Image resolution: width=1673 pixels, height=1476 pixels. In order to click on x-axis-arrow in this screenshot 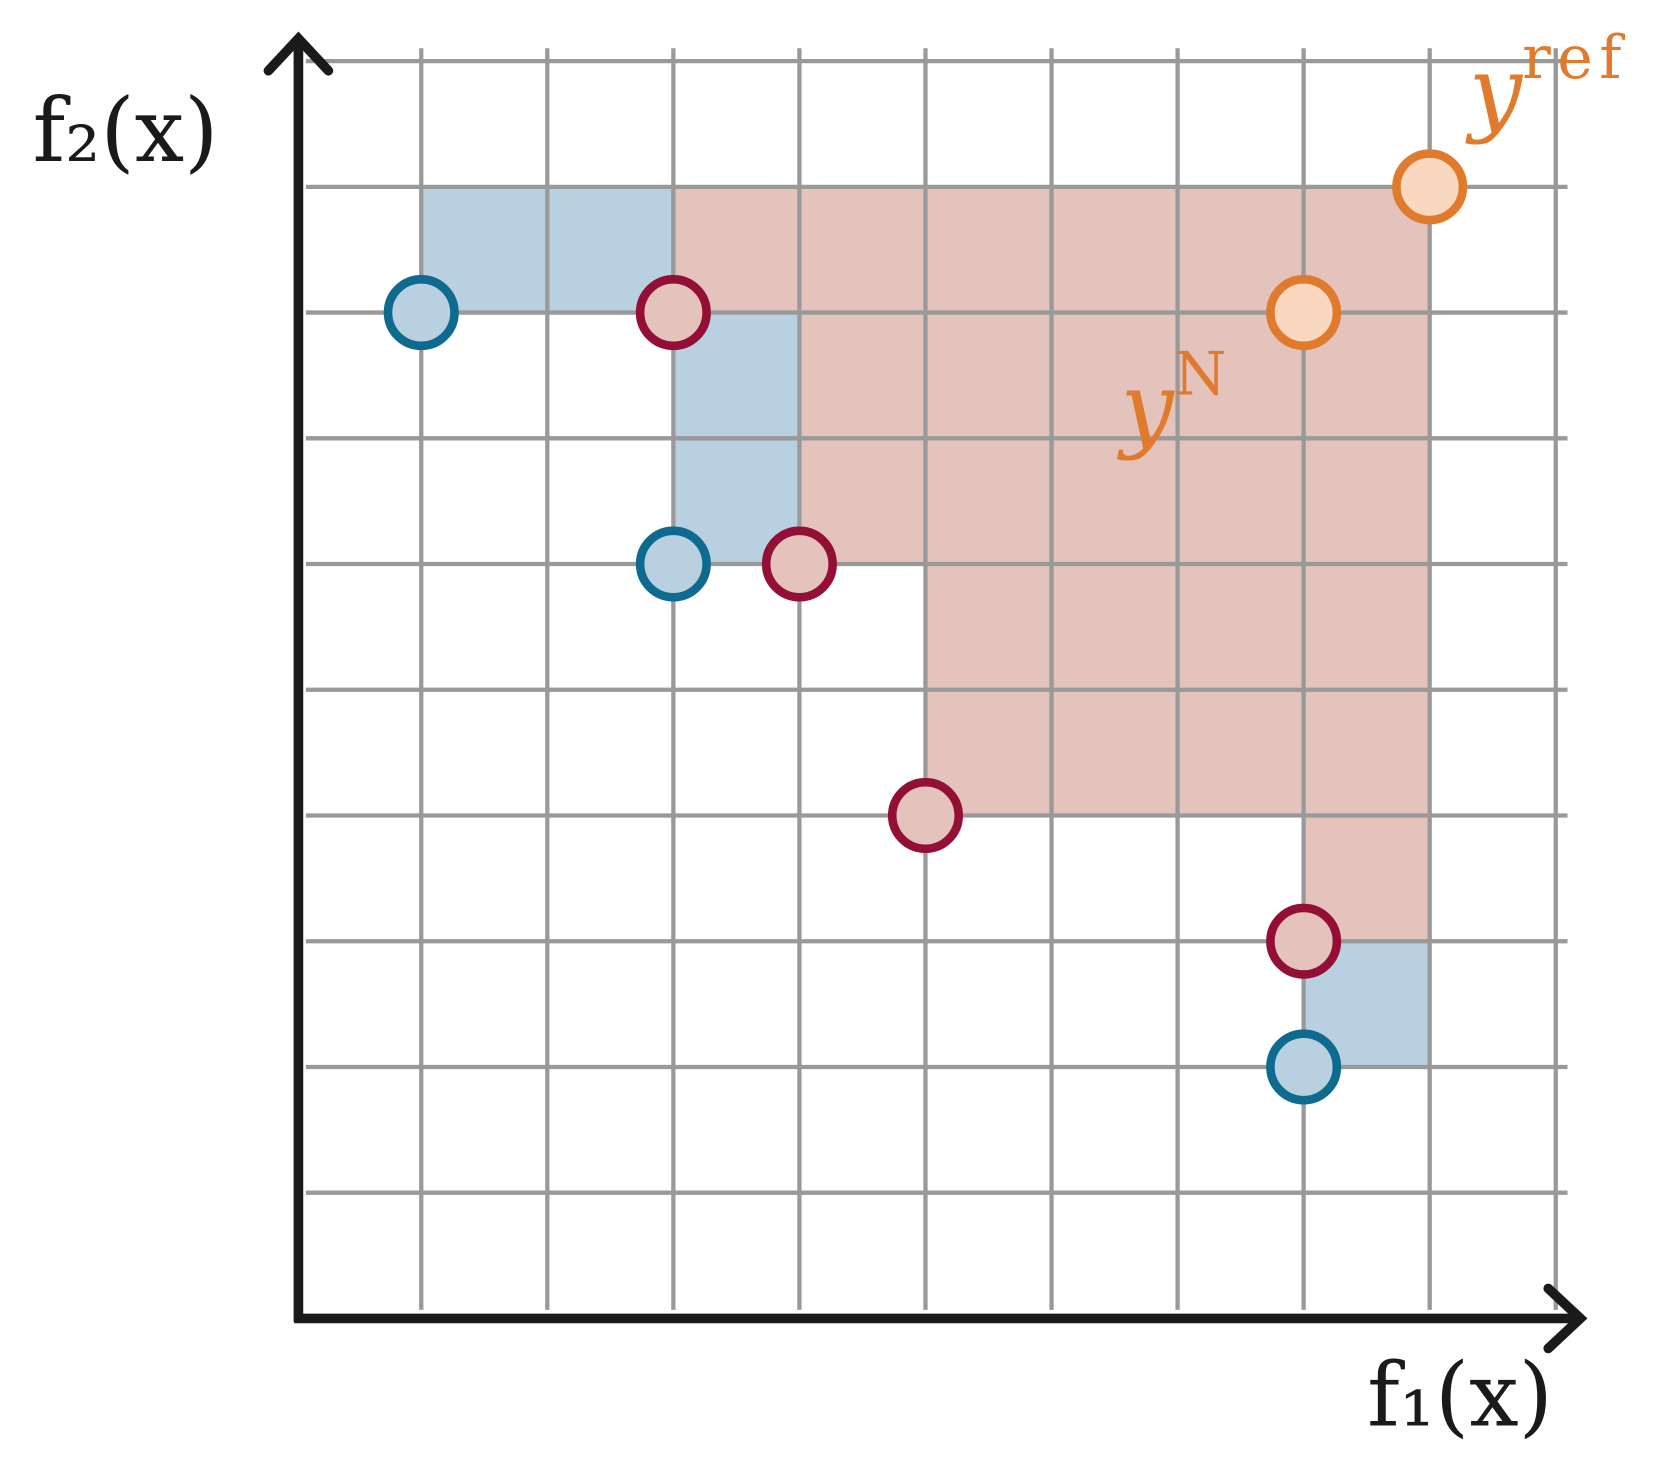, I will do `click(1565, 1318)`.